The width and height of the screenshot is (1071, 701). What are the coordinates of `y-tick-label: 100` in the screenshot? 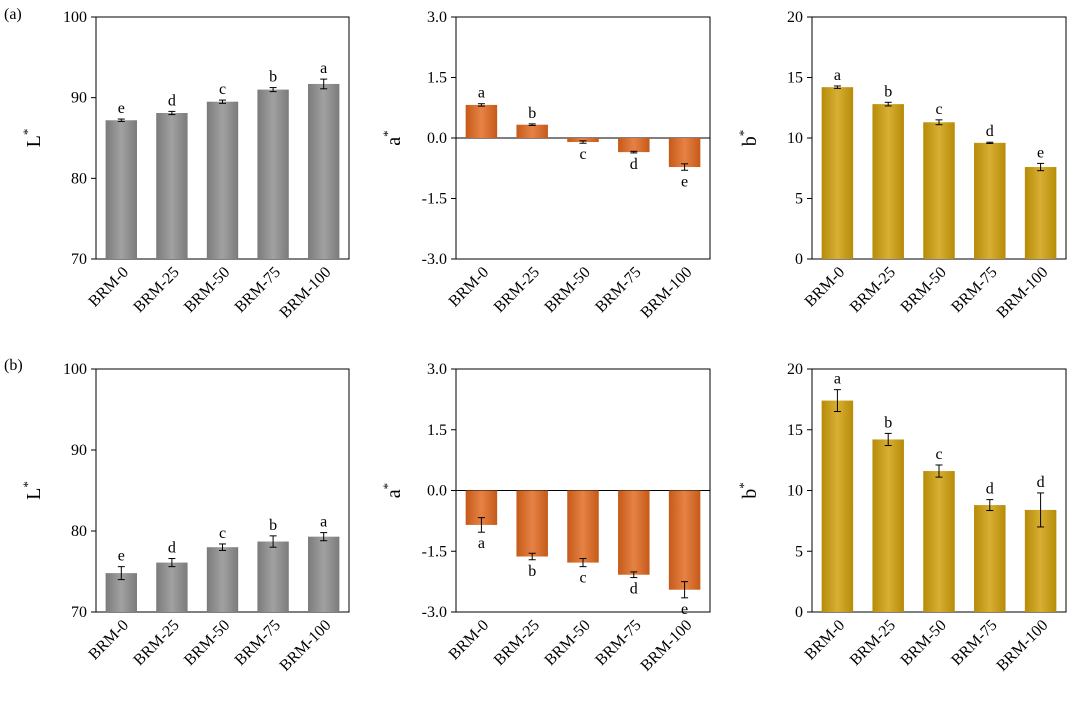 It's located at (75, 369).